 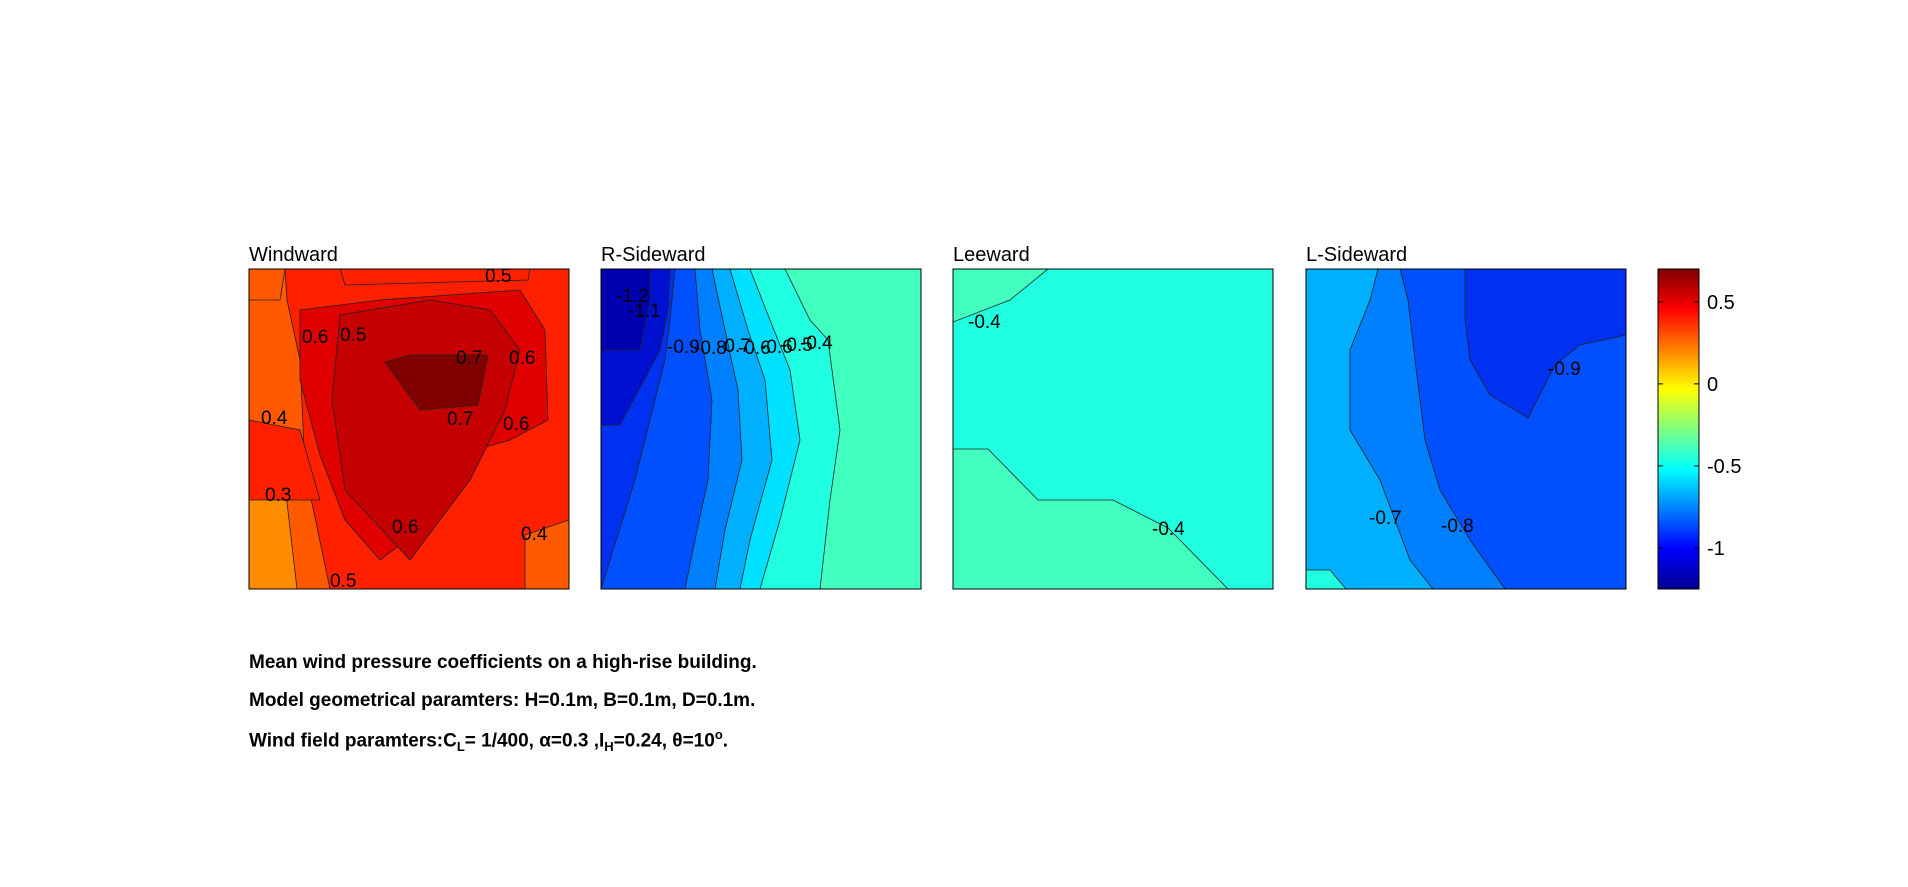 I want to click on l-sideward-panel: L-Sideward -0.7 -0.8 -0.9, so click(x=1466, y=417).